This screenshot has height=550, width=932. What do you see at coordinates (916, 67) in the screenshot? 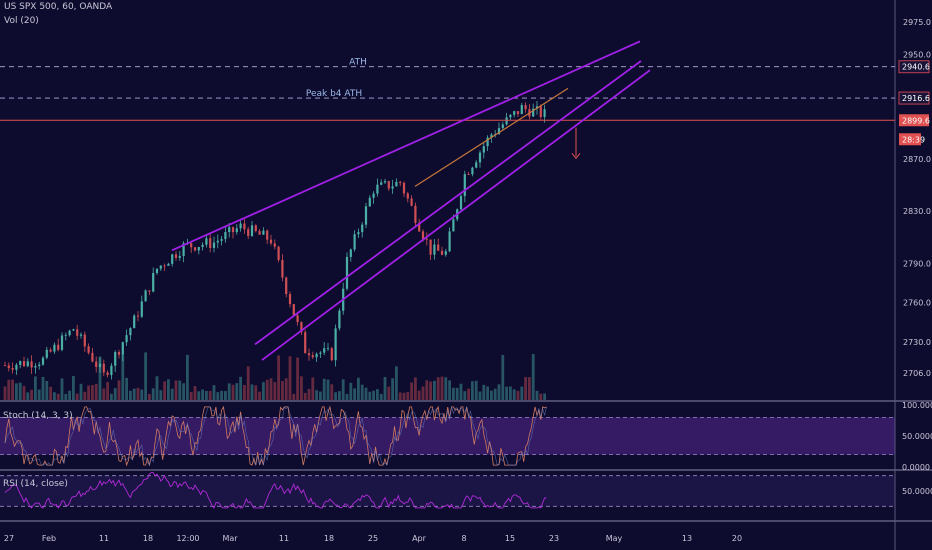
I see `level-price-label: 2940.6` at bounding box center [916, 67].